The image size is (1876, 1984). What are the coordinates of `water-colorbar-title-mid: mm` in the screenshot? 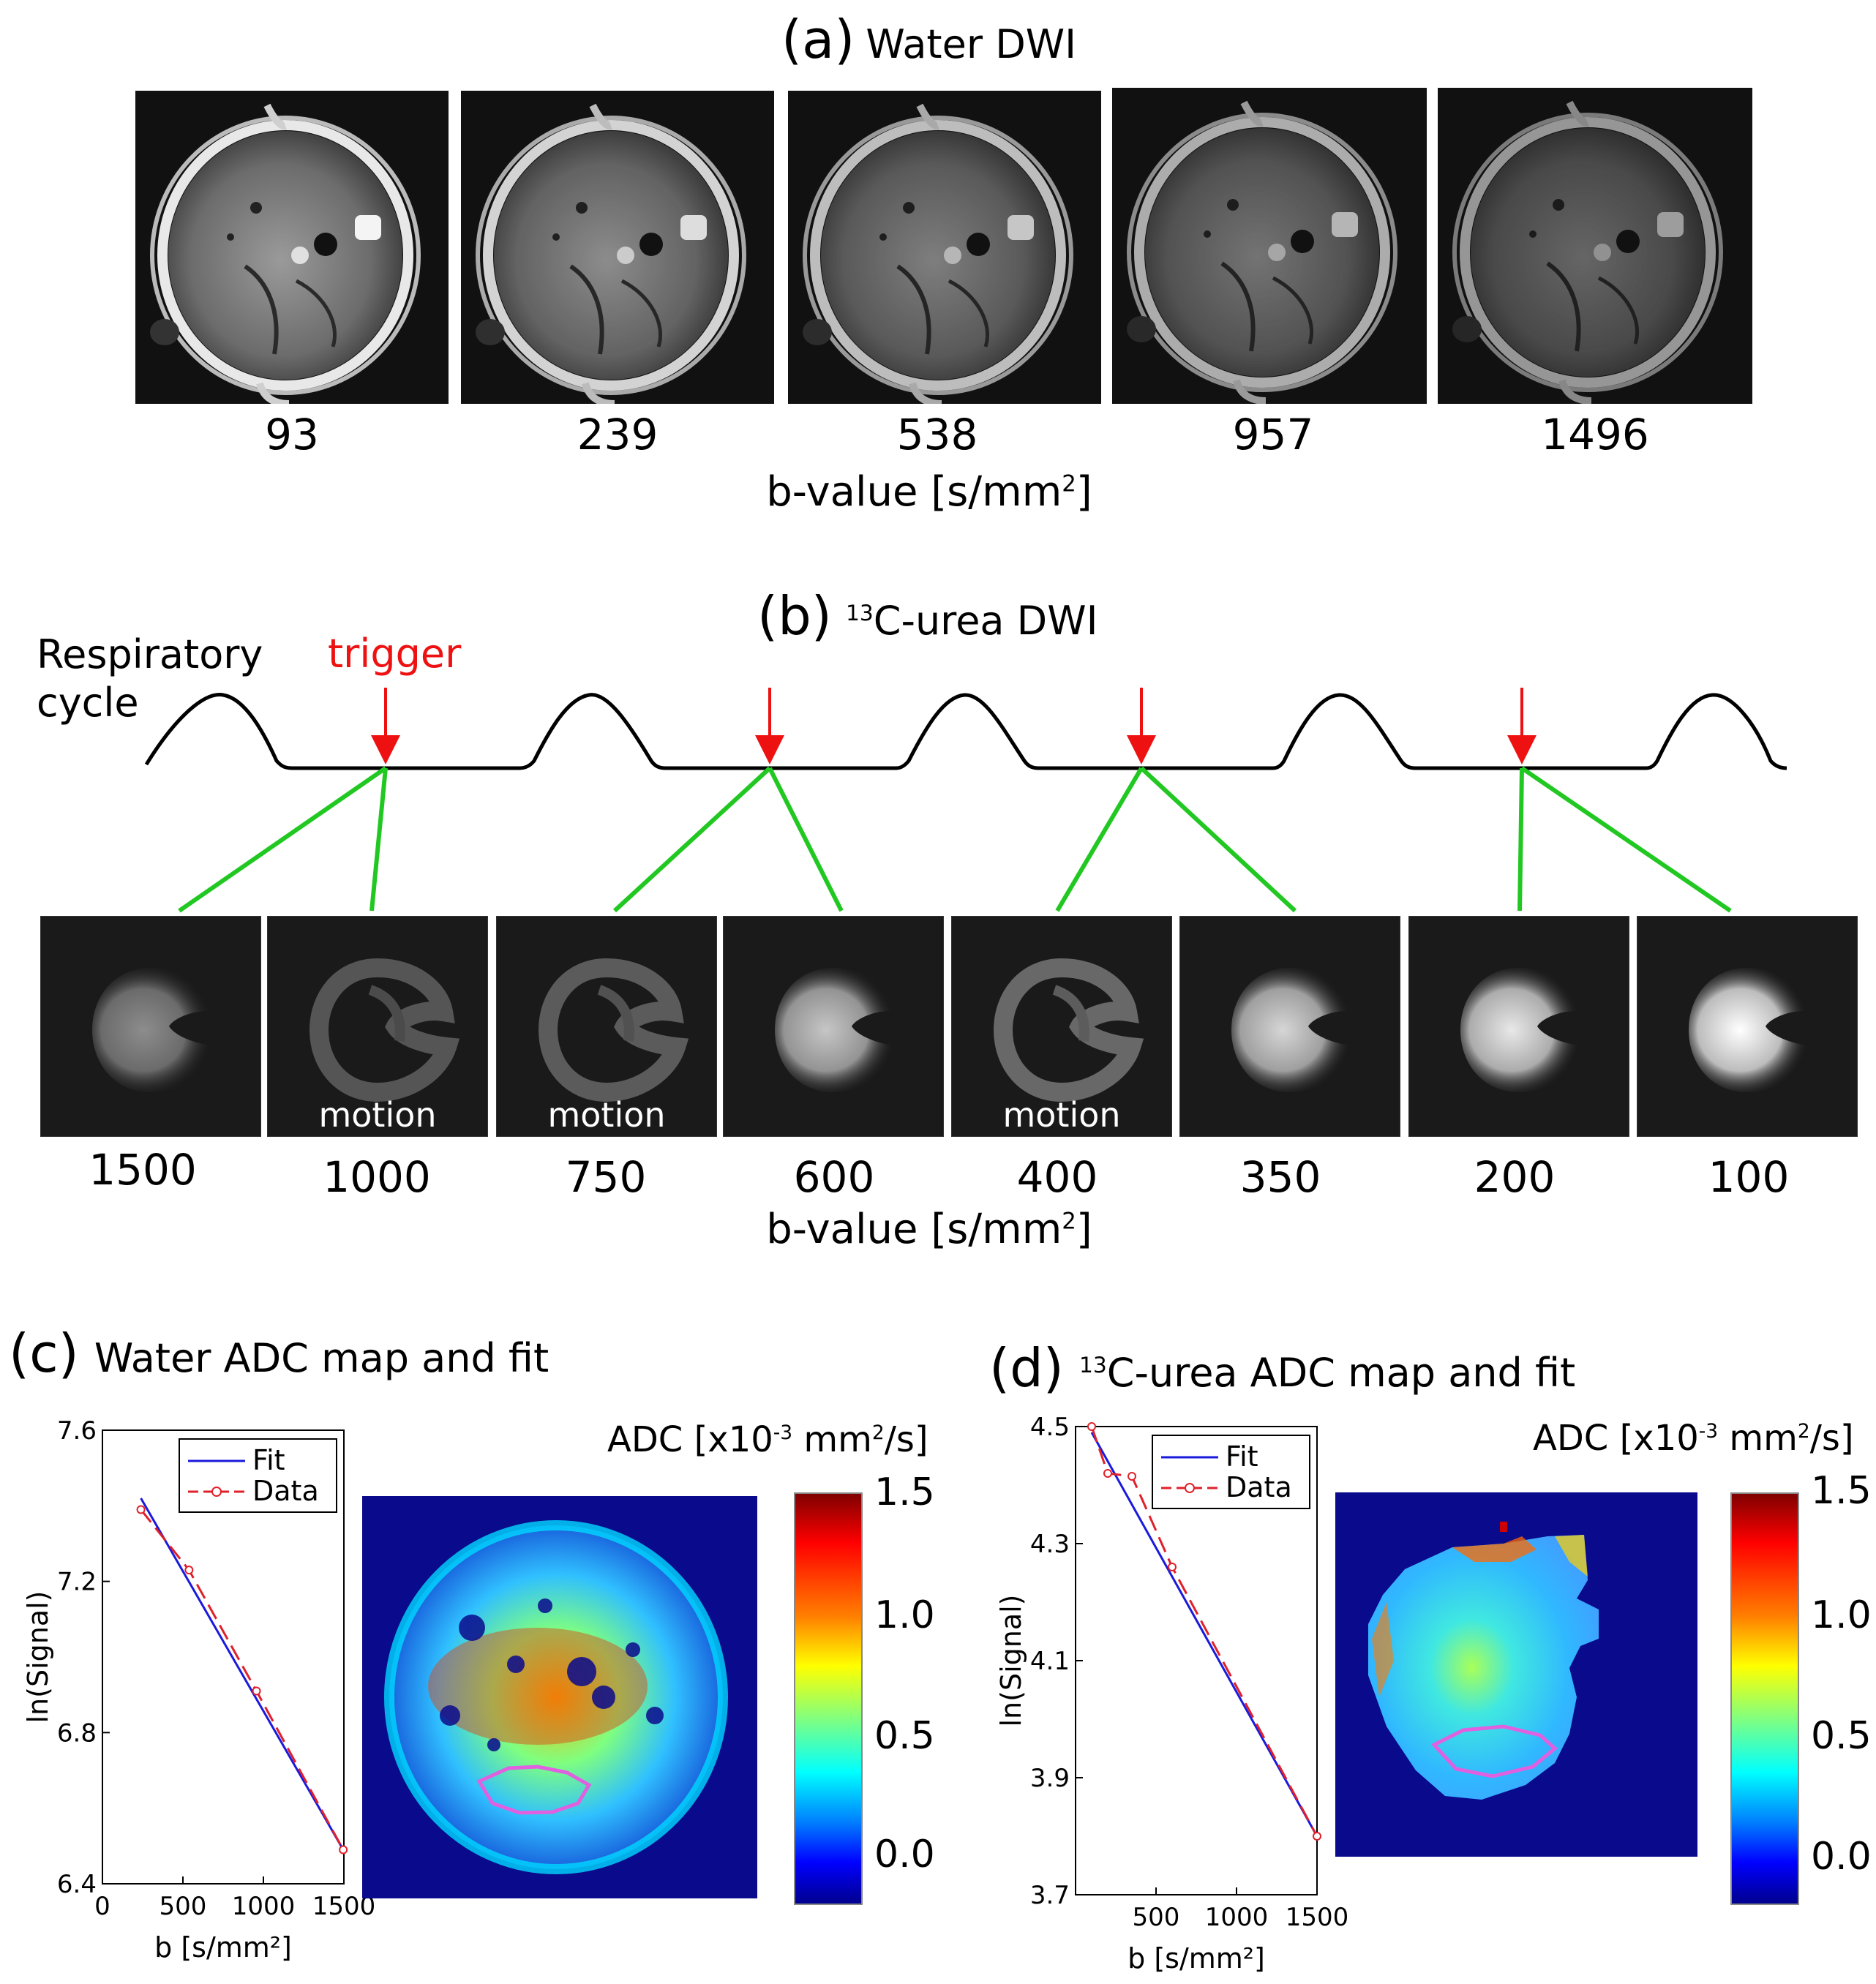 It's located at (832, 1439).